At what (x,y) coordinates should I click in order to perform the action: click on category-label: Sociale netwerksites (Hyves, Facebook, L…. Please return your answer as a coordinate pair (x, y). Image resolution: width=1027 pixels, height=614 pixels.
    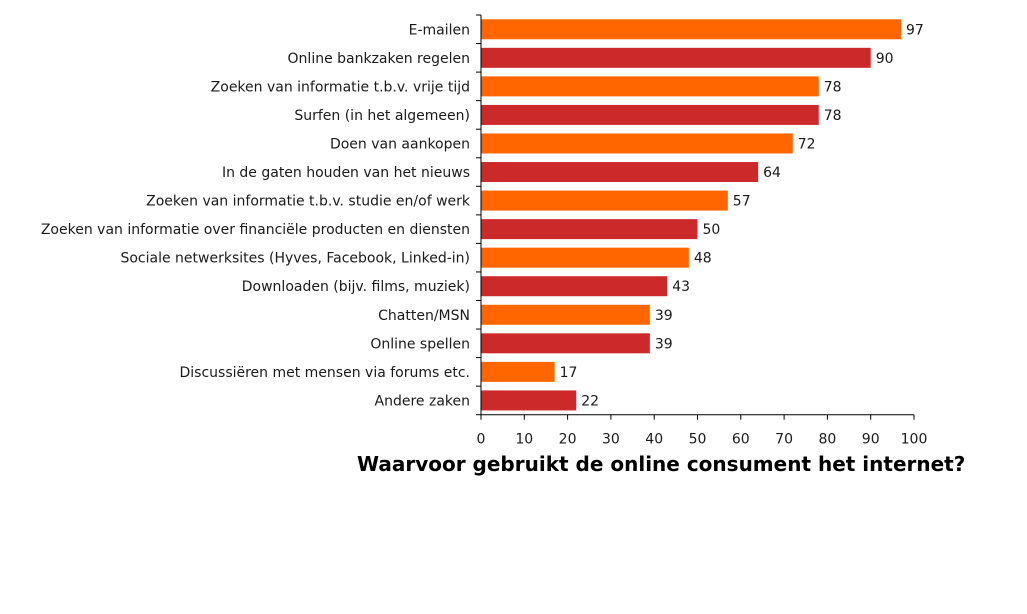
    Looking at the image, I should click on (295, 259).